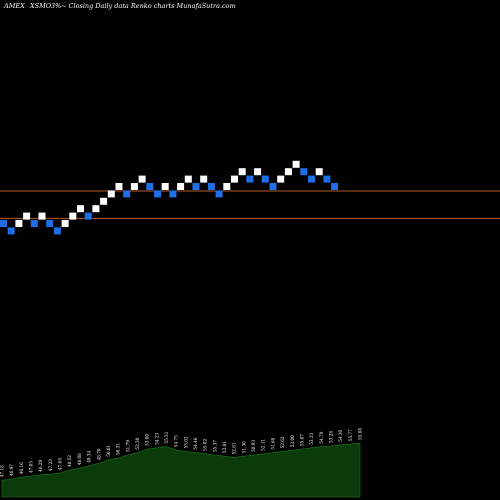 This screenshot has width=500, height=500. I want to click on volume-value-label: 47.18, so click(2, 471).